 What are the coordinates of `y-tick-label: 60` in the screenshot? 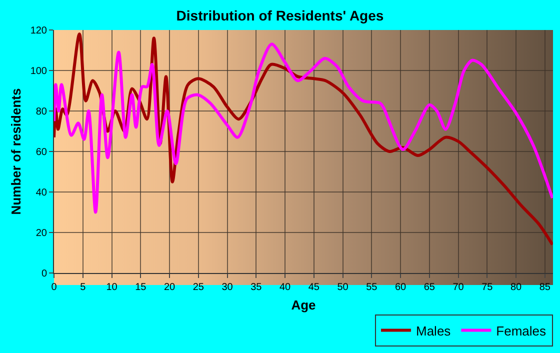 It's located at (42, 152).